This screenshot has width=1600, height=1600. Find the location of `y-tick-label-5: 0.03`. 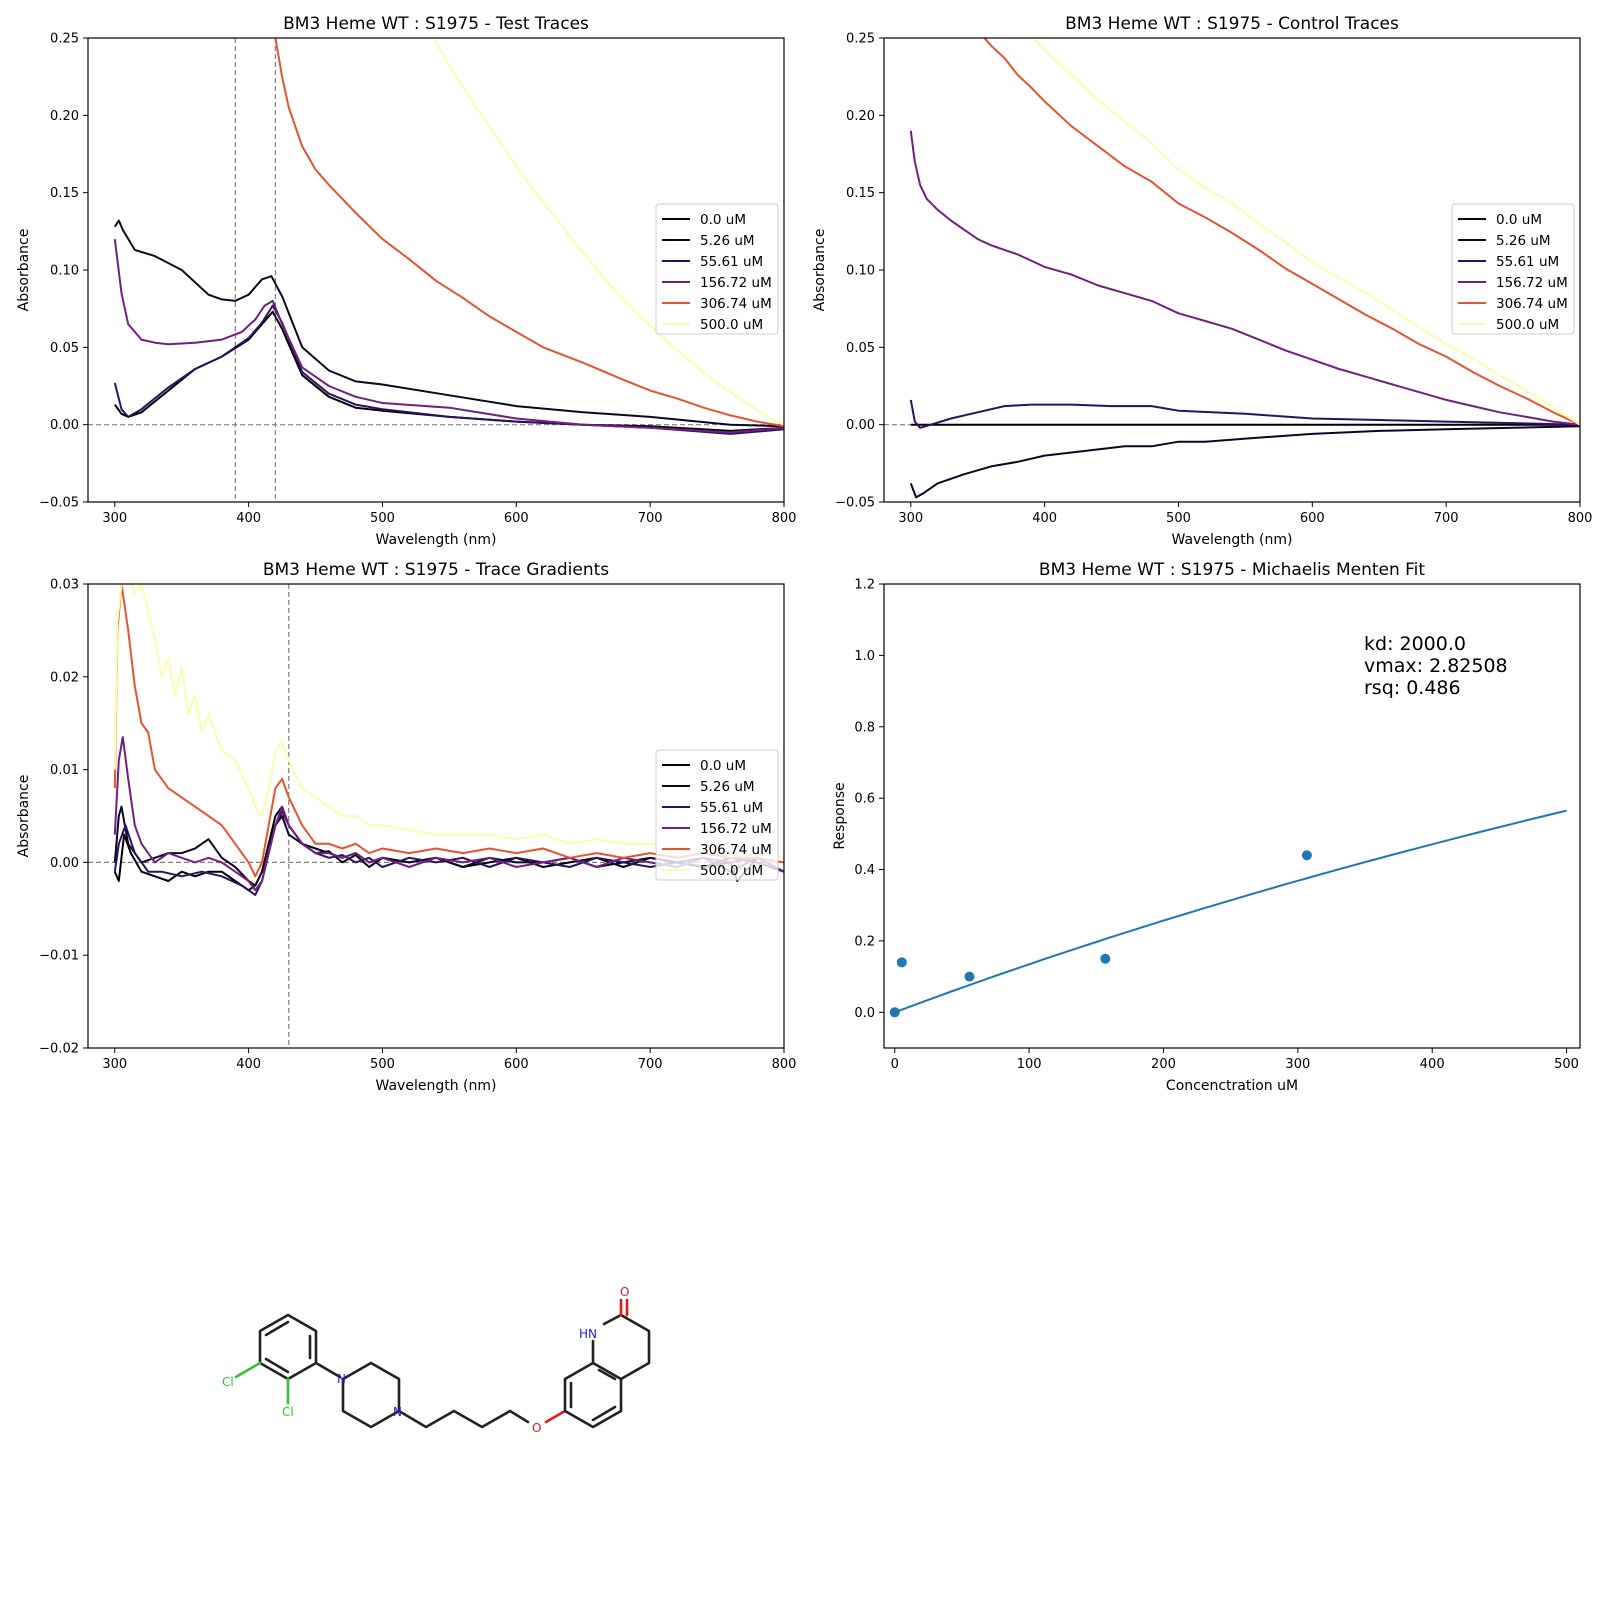

y-tick-label-5: 0.03 is located at coordinates (64, 585).